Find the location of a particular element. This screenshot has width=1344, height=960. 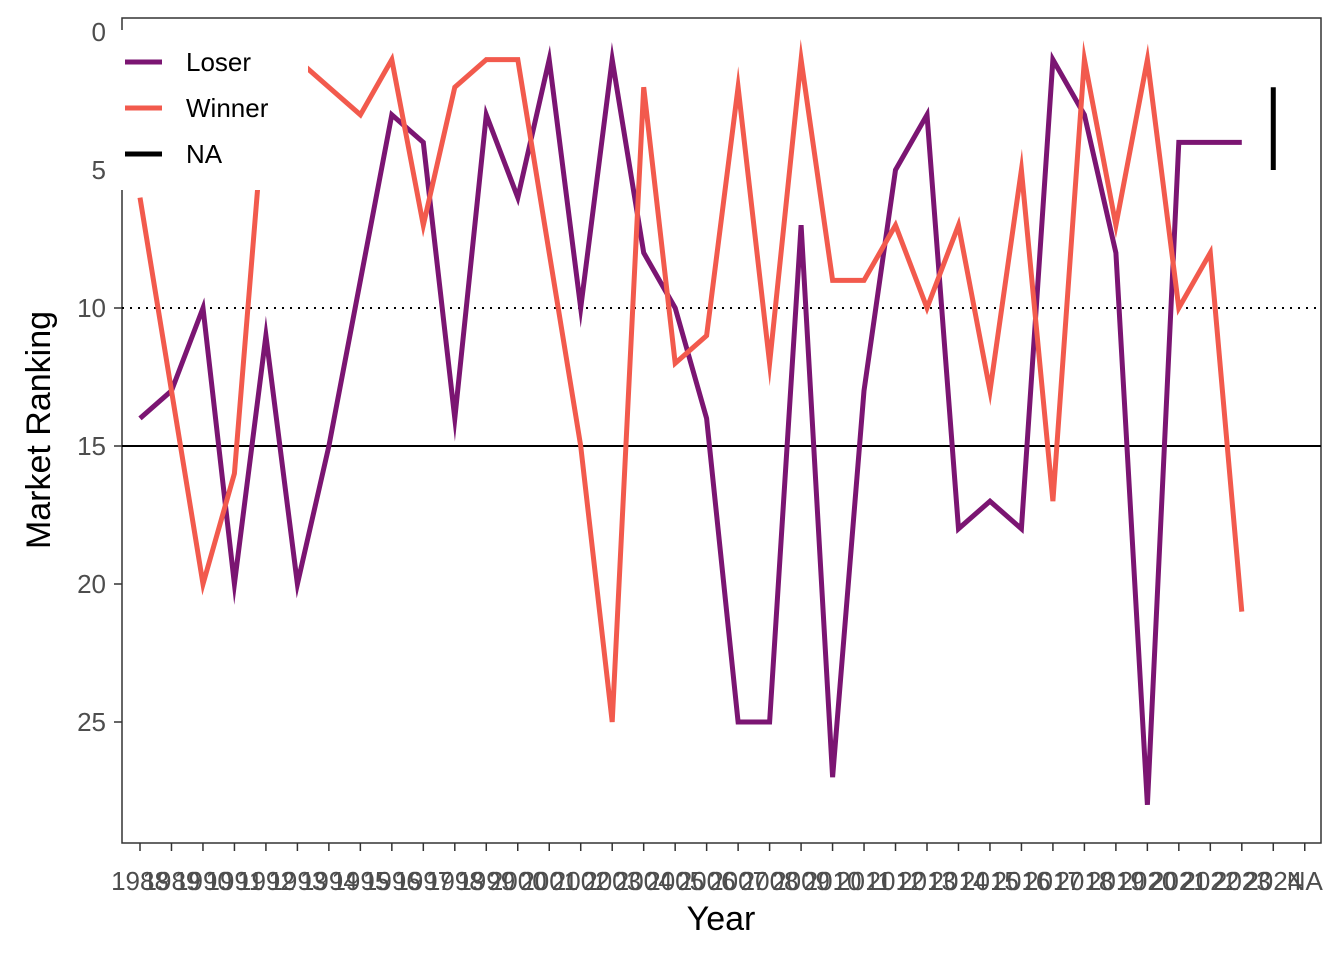

x-tick-label: 2024 is located at coordinates (1273, 881).